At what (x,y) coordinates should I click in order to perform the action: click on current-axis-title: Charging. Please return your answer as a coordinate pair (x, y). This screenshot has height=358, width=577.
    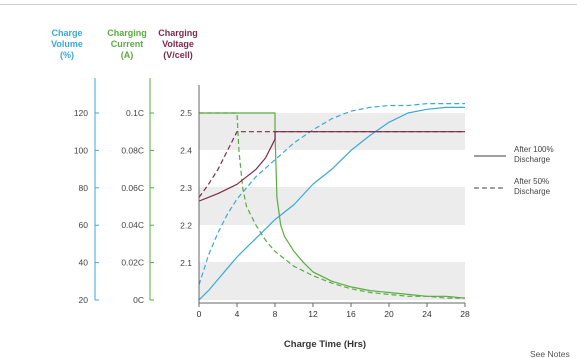
    Looking at the image, I should click on (127, 33).